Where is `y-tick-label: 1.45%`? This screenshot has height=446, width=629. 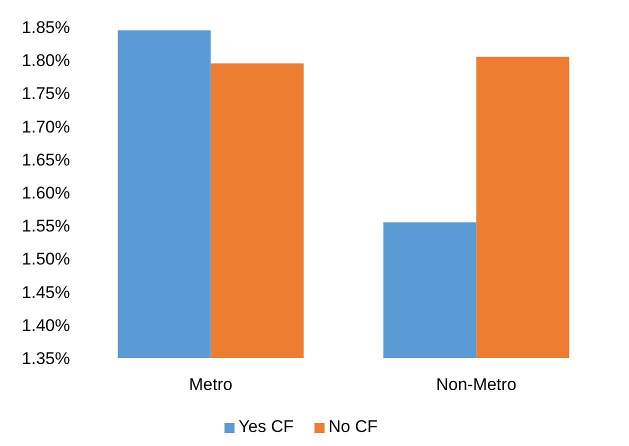
y-tick-label: 1.45% is located at coordinates (46, 292).